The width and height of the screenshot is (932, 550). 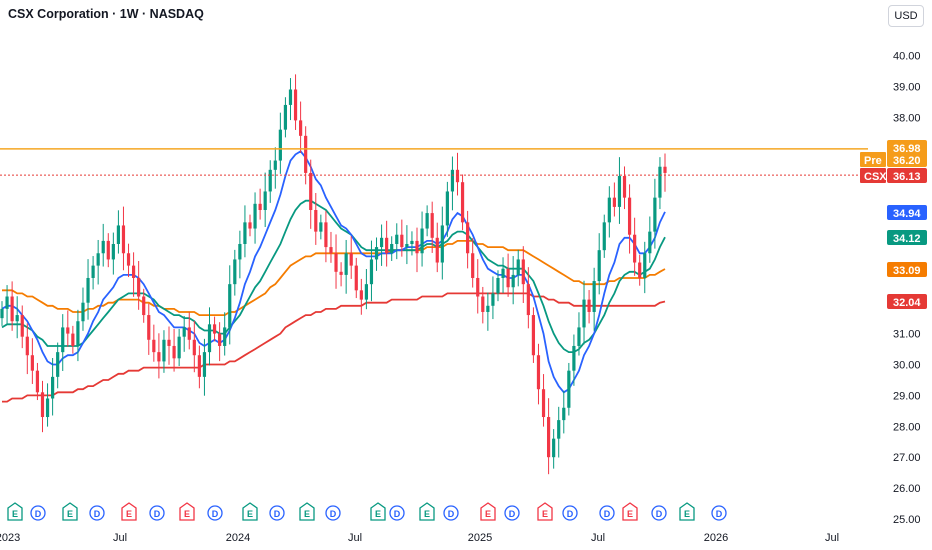 I want to click on y-tick-label: 28.00, so click(x=907, y=427).